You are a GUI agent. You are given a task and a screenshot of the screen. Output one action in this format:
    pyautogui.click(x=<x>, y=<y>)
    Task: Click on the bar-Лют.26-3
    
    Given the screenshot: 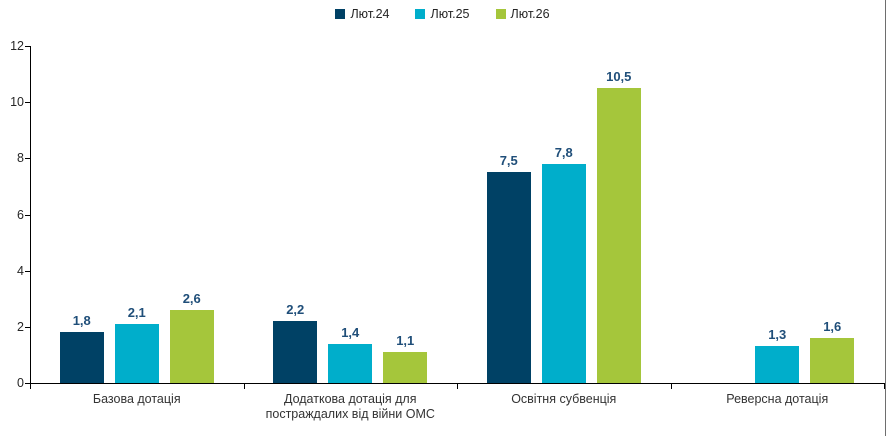 What is the action you would take?
    pyautogui.click(x=618, y=235)
    